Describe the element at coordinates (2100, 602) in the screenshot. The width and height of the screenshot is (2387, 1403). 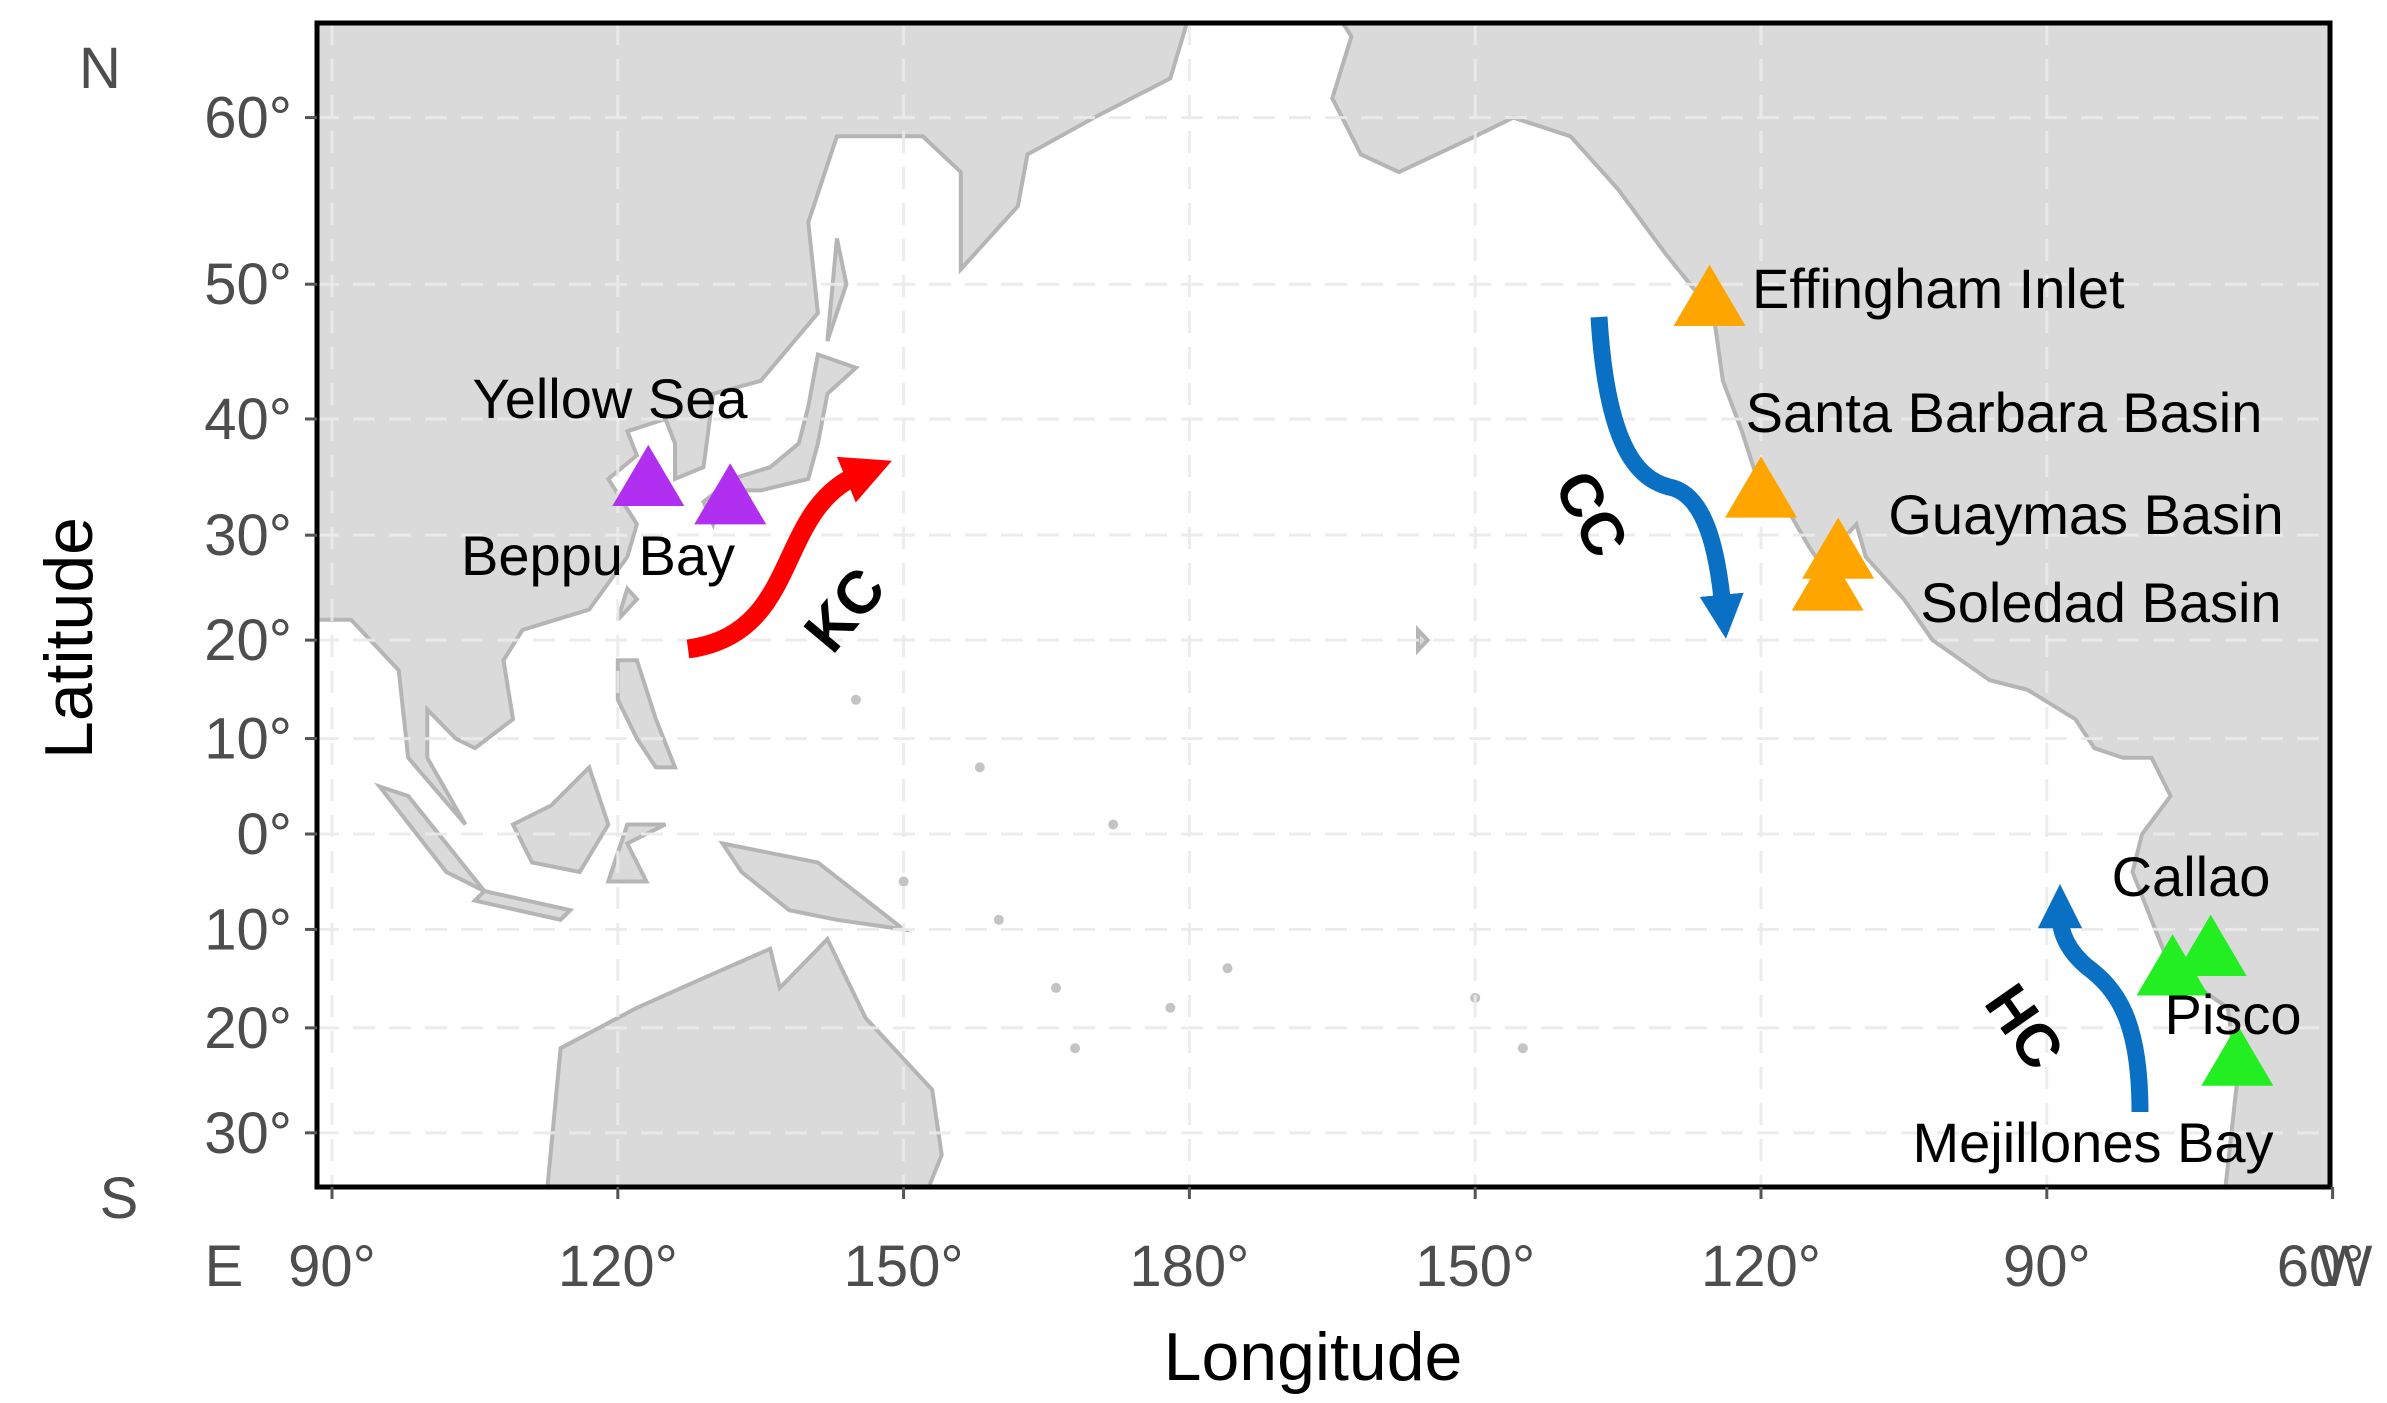
I see `site-label: Soledad Basin` at that location.